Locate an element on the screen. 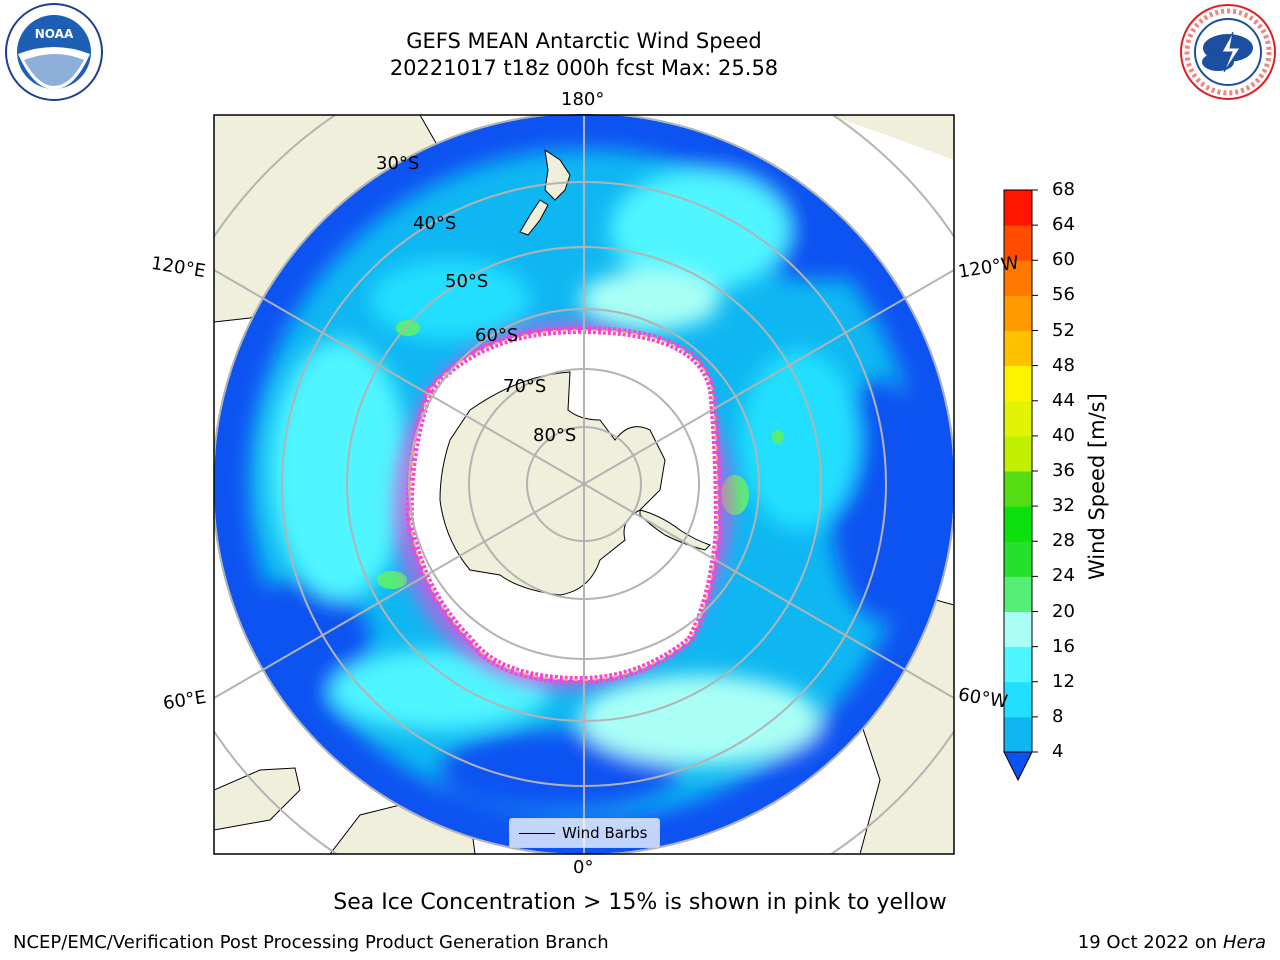  colorbar-tick-label: 28 is located at coordinates (1063, 541).